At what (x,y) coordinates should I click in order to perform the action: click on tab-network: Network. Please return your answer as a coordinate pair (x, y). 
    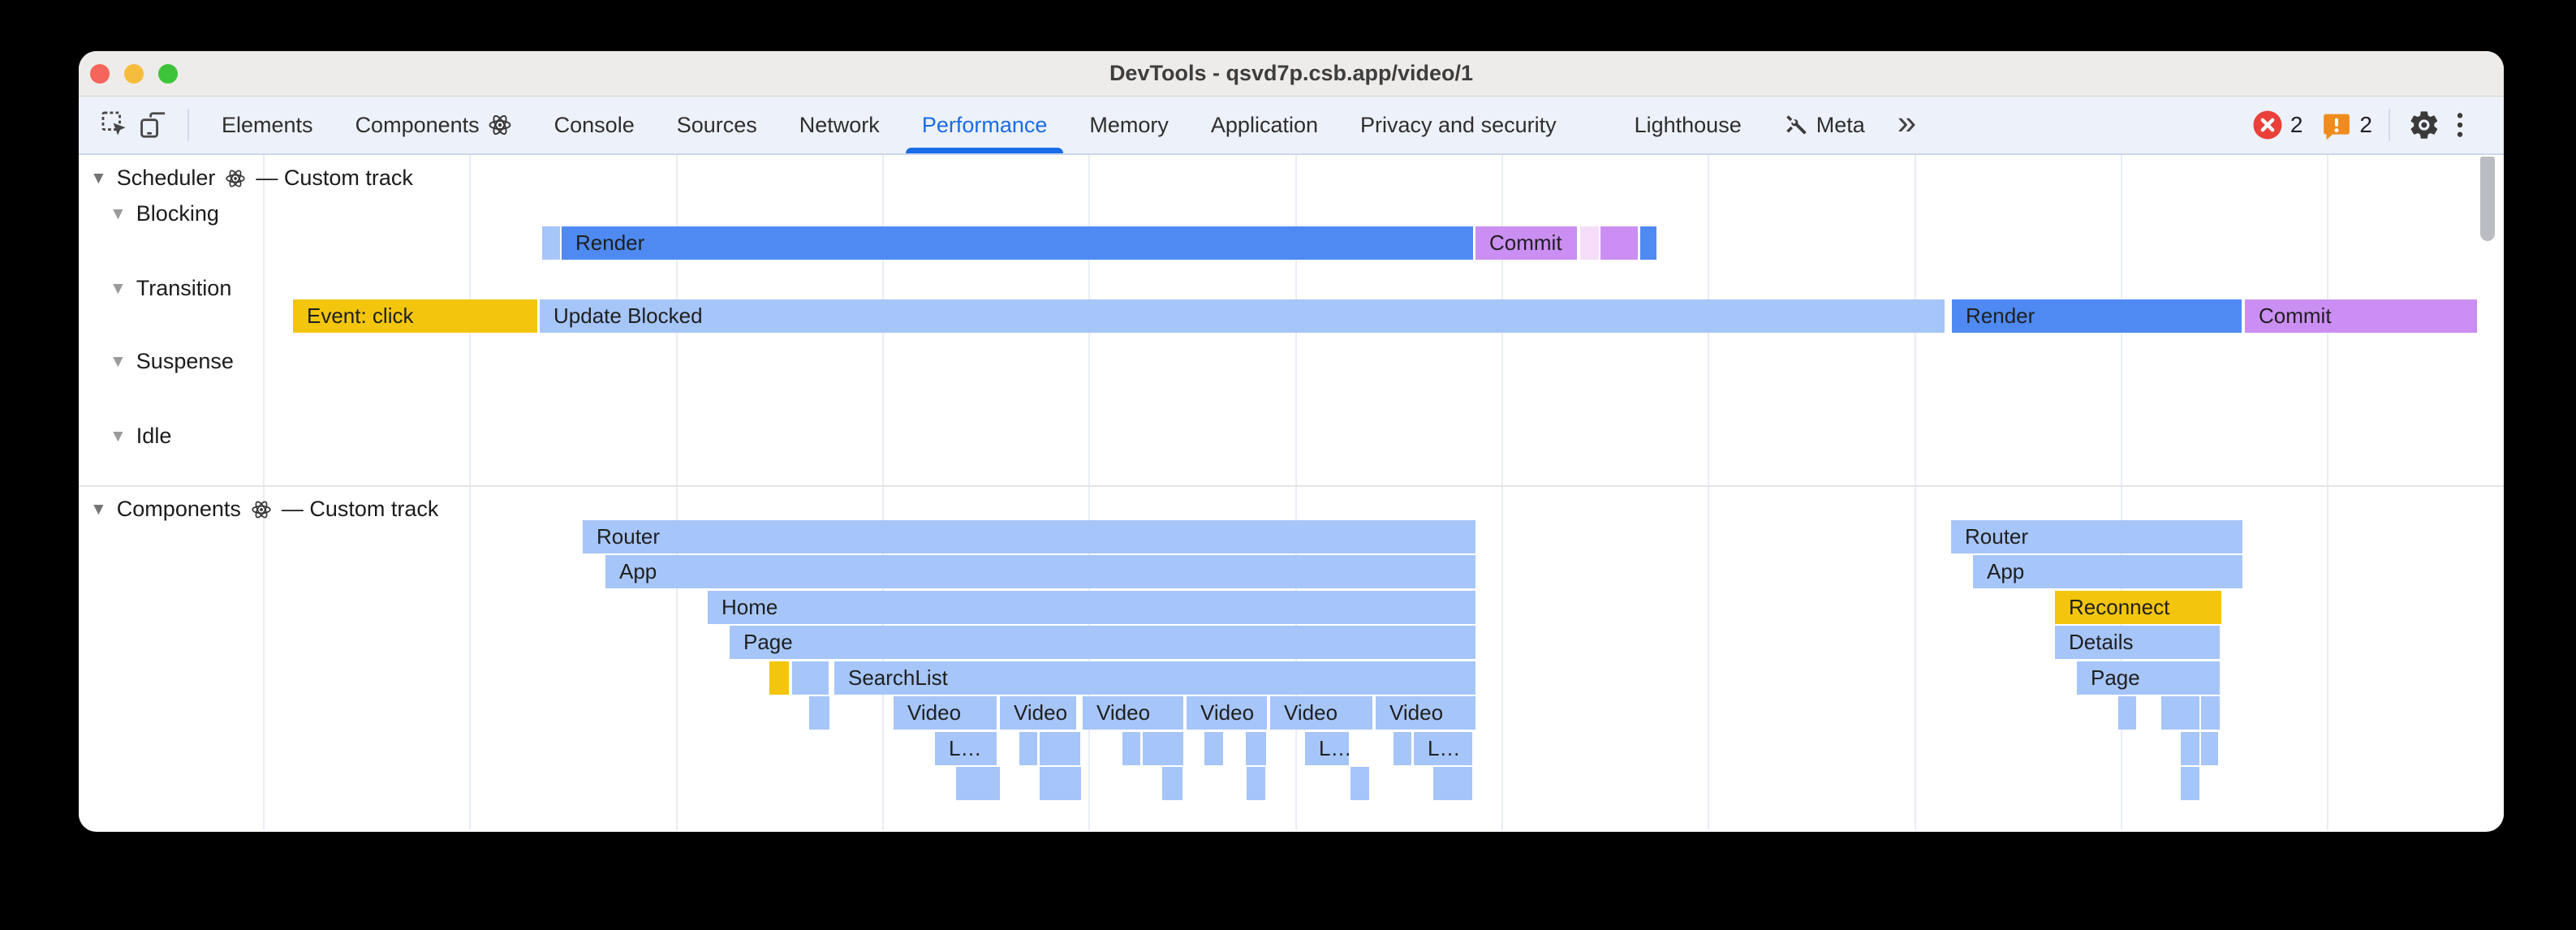
    Looking at the image, I should click on (840, 125).